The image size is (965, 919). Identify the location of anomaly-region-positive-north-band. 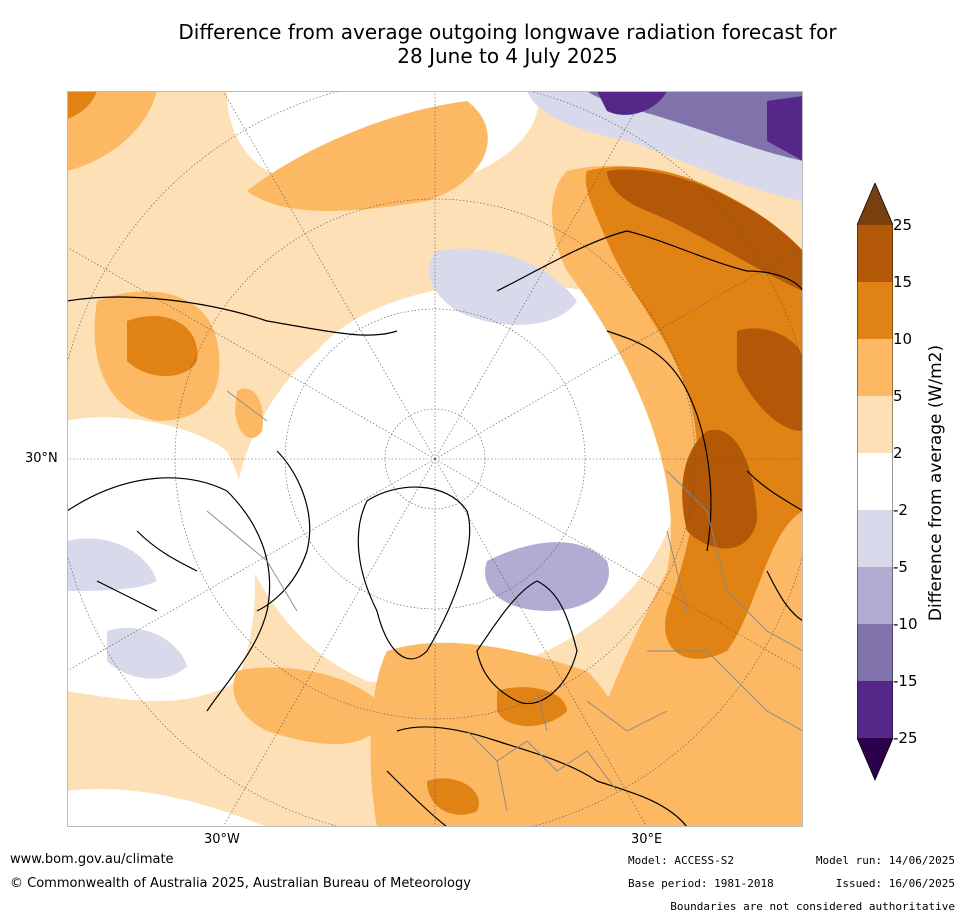
(367, 156).